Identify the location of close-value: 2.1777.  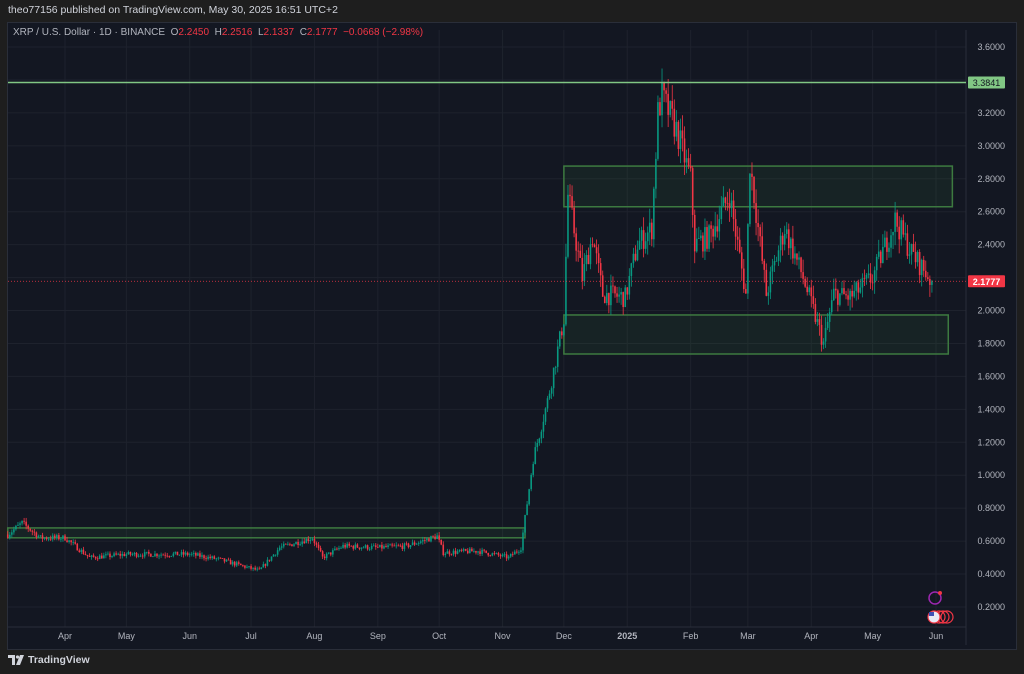
(322, 32).